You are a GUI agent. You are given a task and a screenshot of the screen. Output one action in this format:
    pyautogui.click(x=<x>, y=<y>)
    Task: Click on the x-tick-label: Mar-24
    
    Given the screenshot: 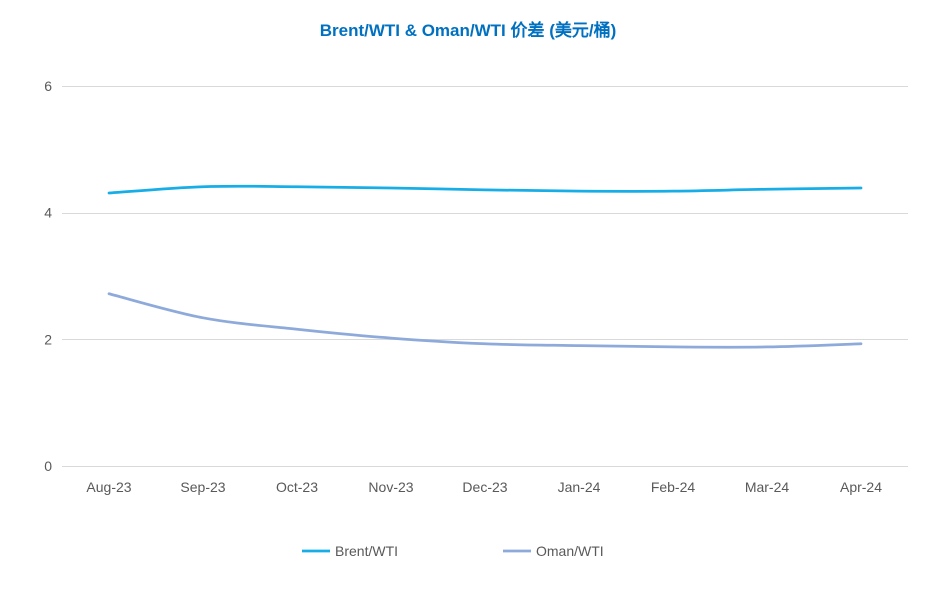 What is the action you would take?
    pyautogui.click(x=767, y=487)
    